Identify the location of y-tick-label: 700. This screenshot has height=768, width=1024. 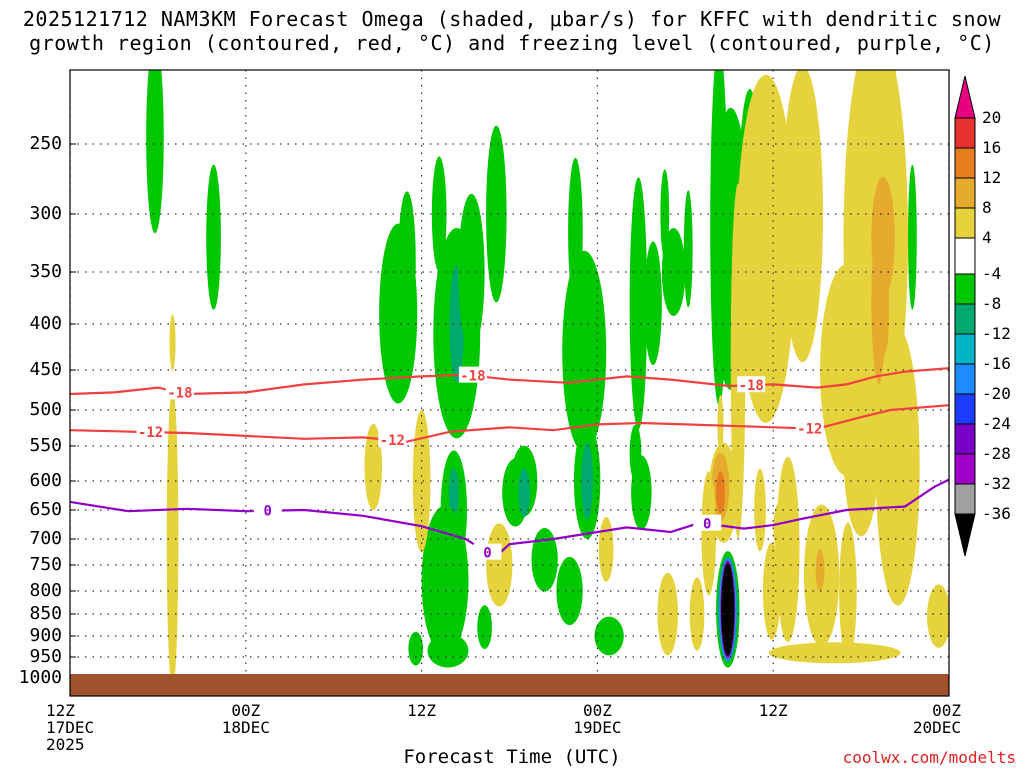
(45, 538).